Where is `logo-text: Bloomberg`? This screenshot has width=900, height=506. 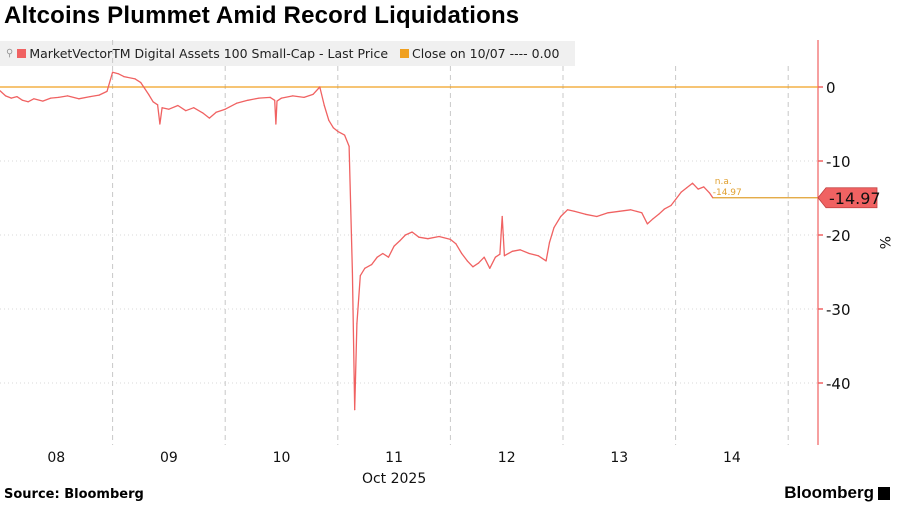
logo-text: Bloomberg is located at coordinates (829, 492).